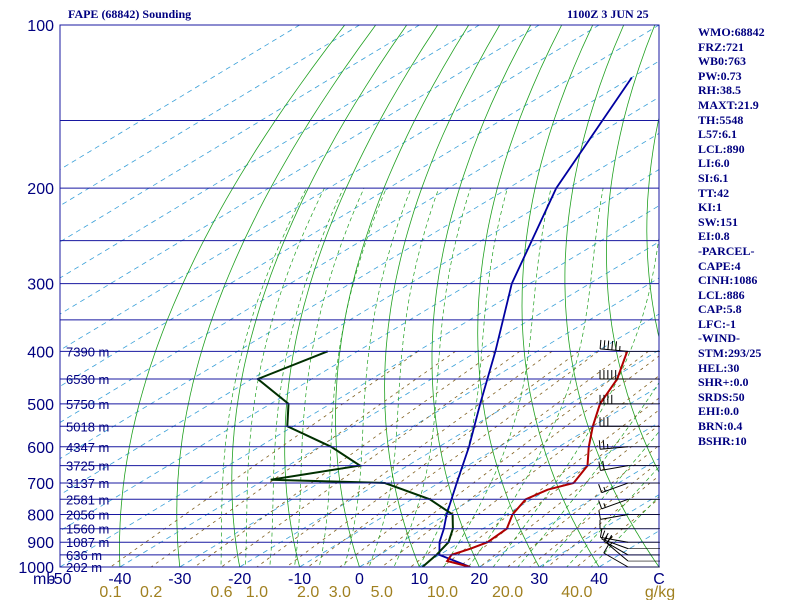  I want to click on pressure-tick-label: 200, so click(40, 189).